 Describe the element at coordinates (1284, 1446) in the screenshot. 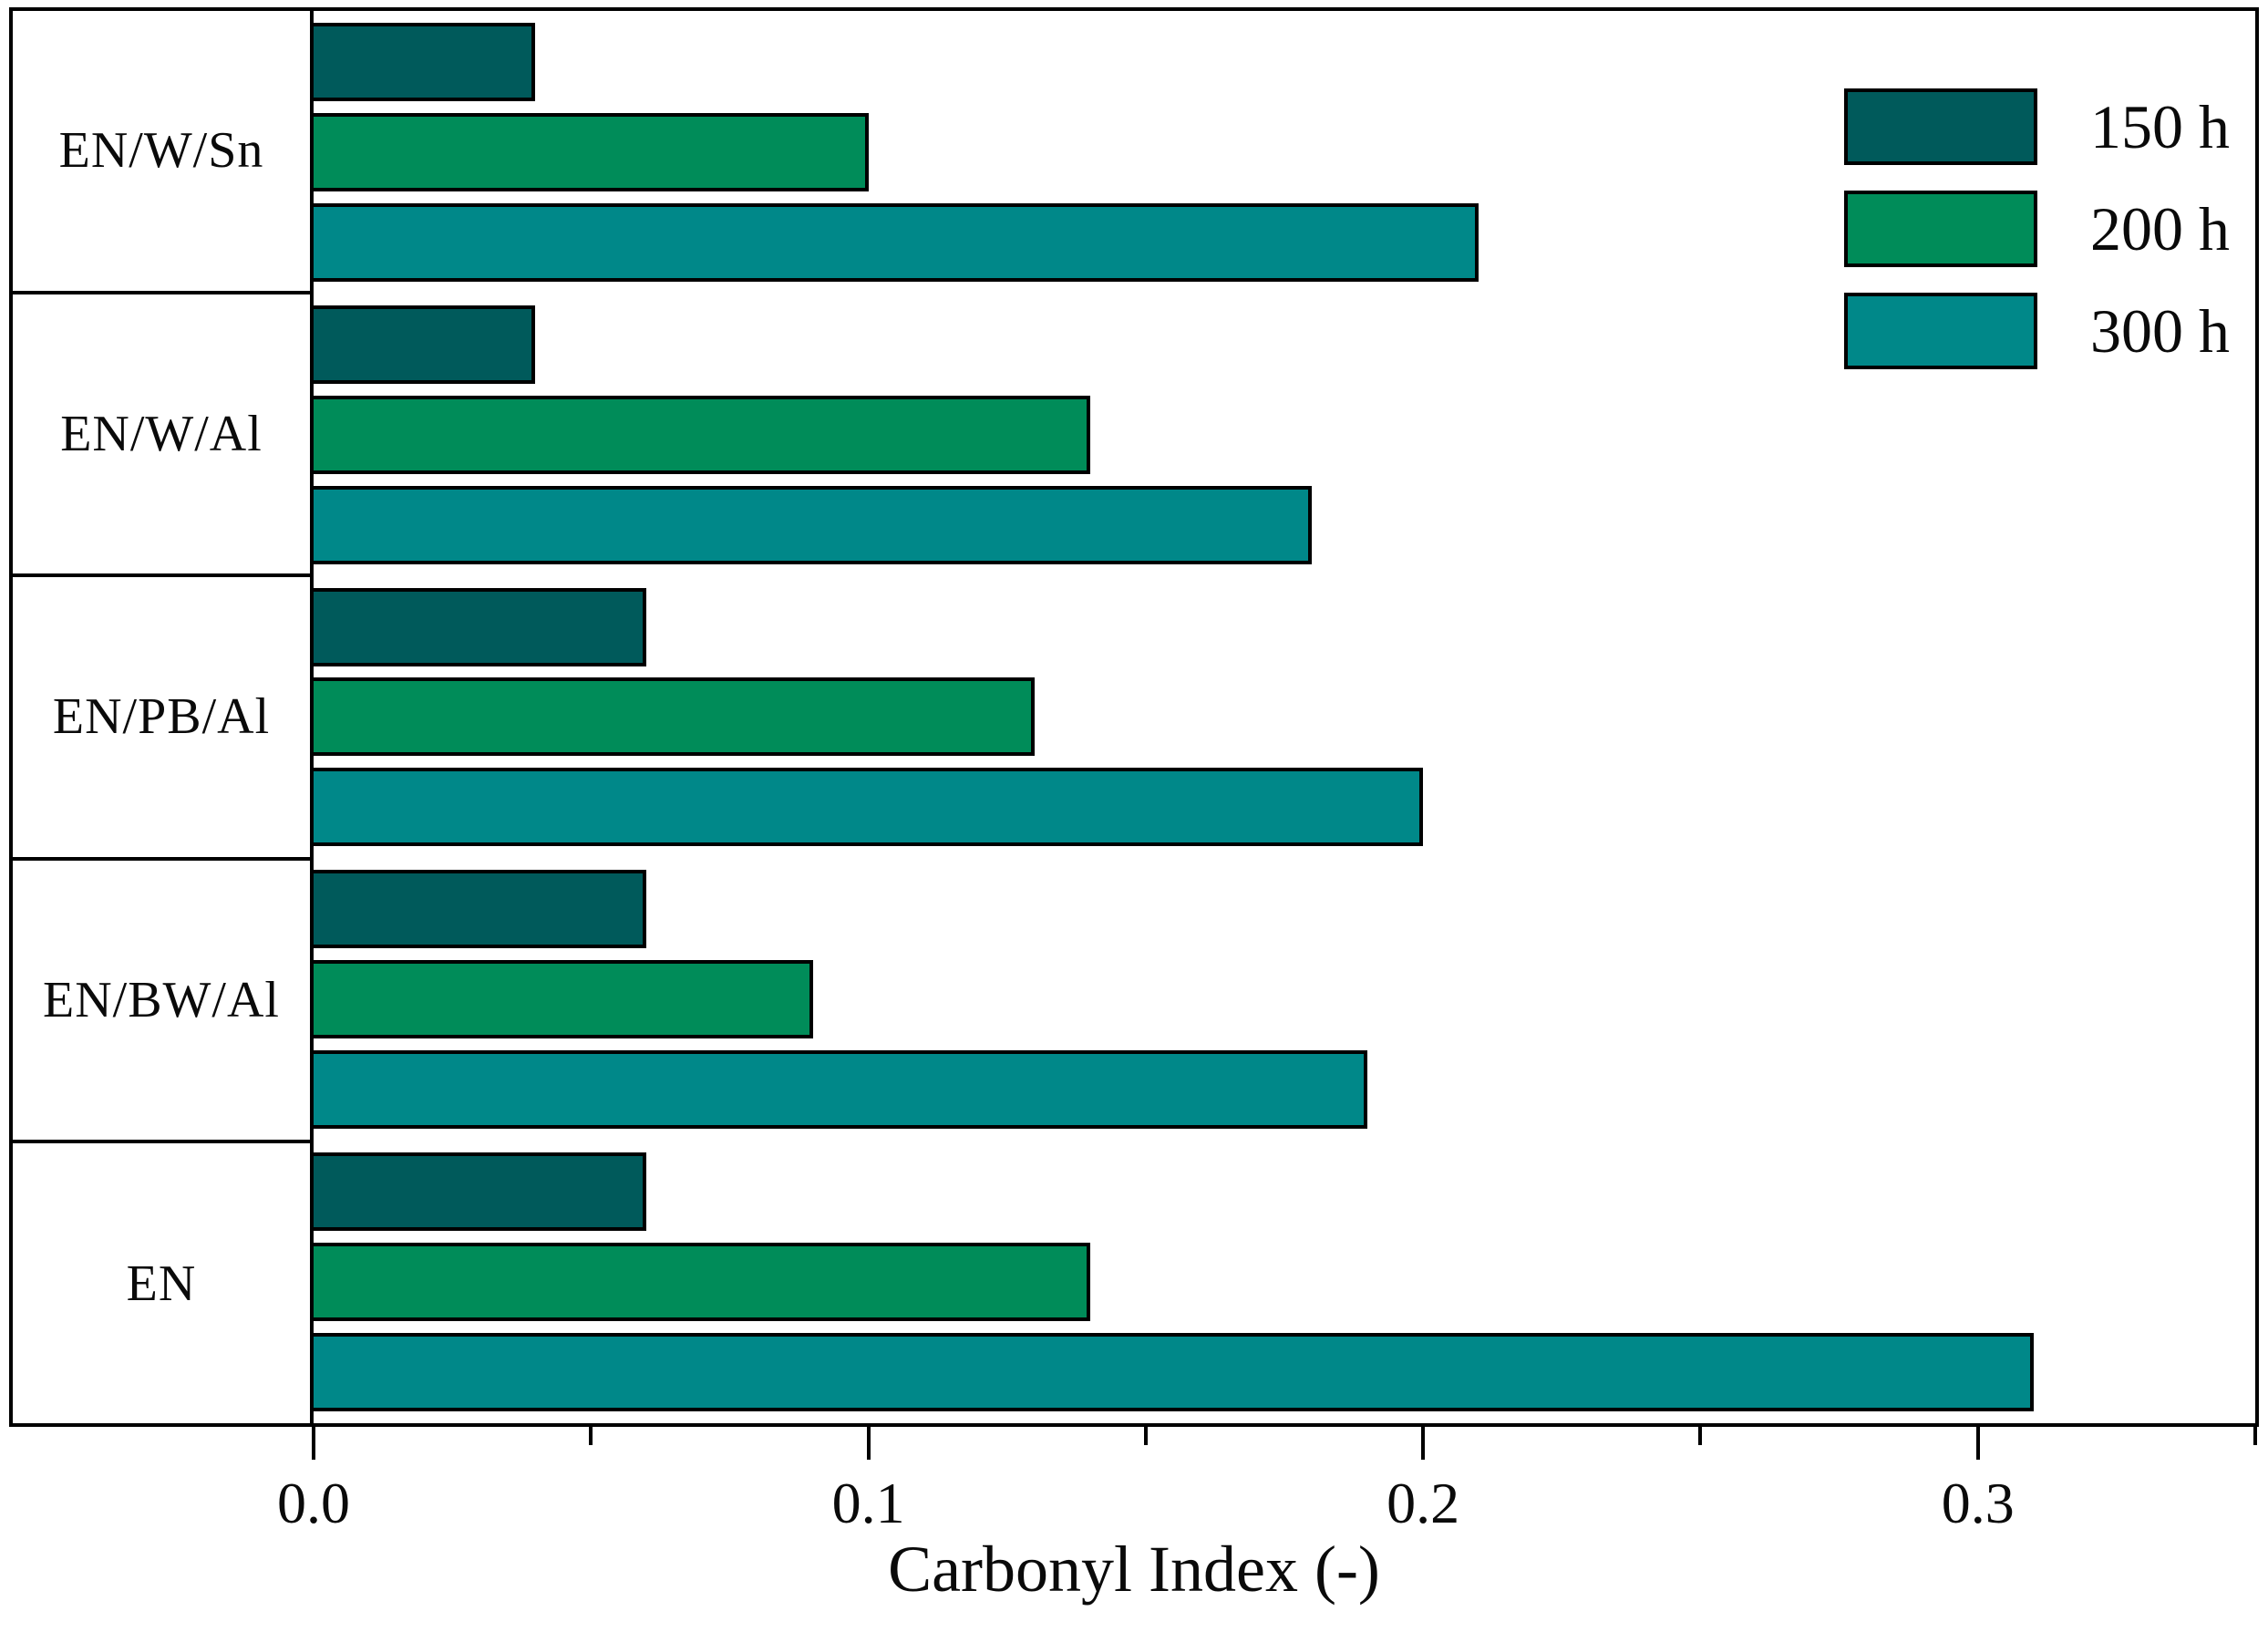

I see `x-axis-ticks` at that location.